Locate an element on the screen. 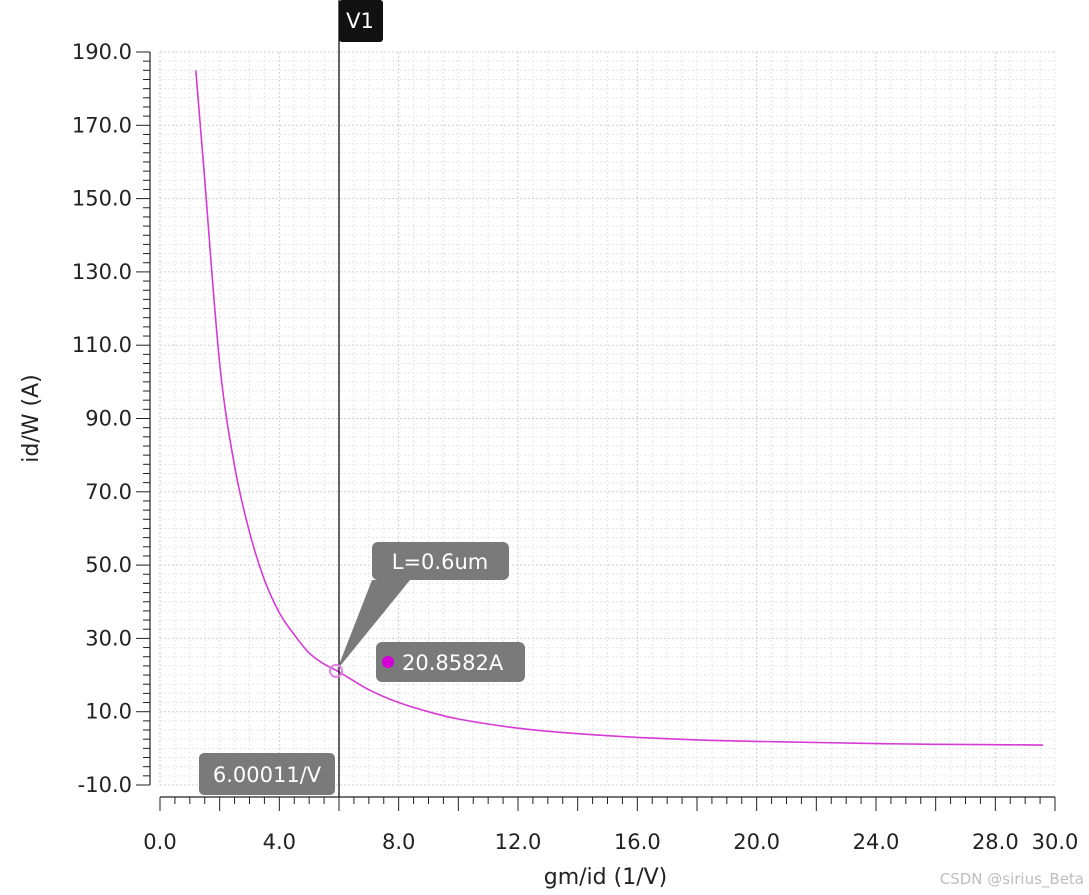 Image resolution: width=1089 pixels, height=895 pixels. marker-tag-label: V1 is located at coordinates (360, 21).